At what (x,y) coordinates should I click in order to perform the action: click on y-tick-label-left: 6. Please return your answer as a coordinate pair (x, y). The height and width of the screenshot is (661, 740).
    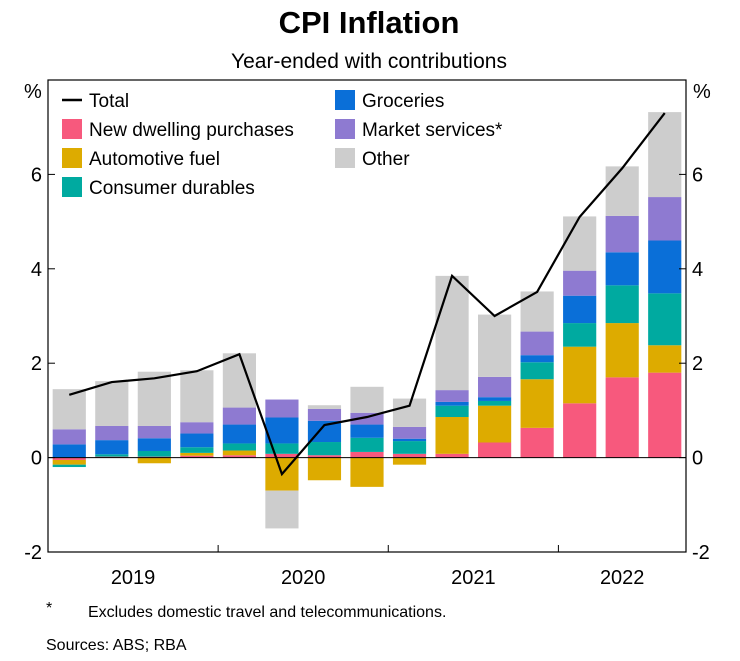
    Looking at the image, I should click on (36, 175).